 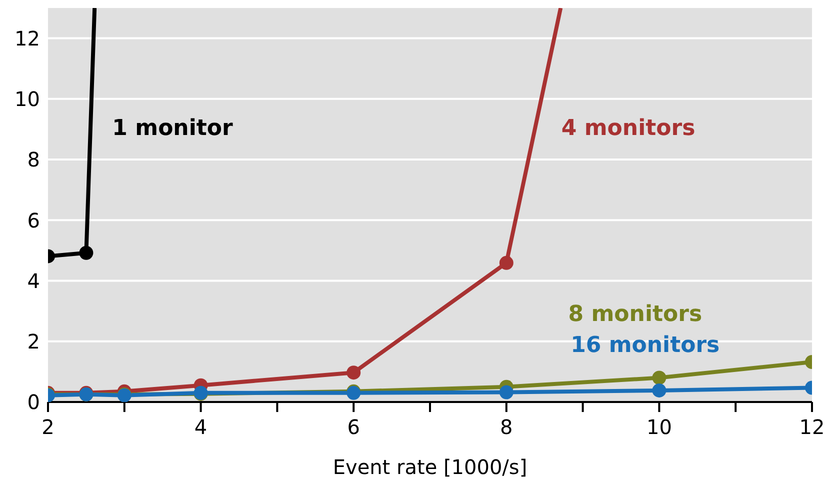 I want to click on x-tick-label: 10, so click(x=659, y=427).